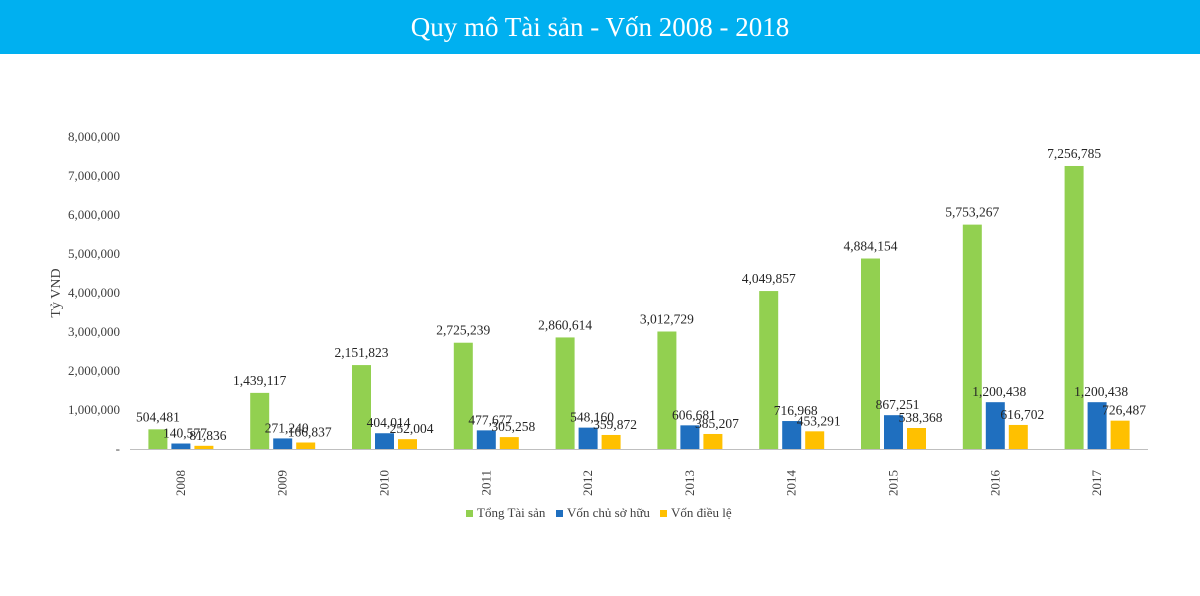  I want to click on bar-vốn-điều-lệ-2016, so click(1018, 436).